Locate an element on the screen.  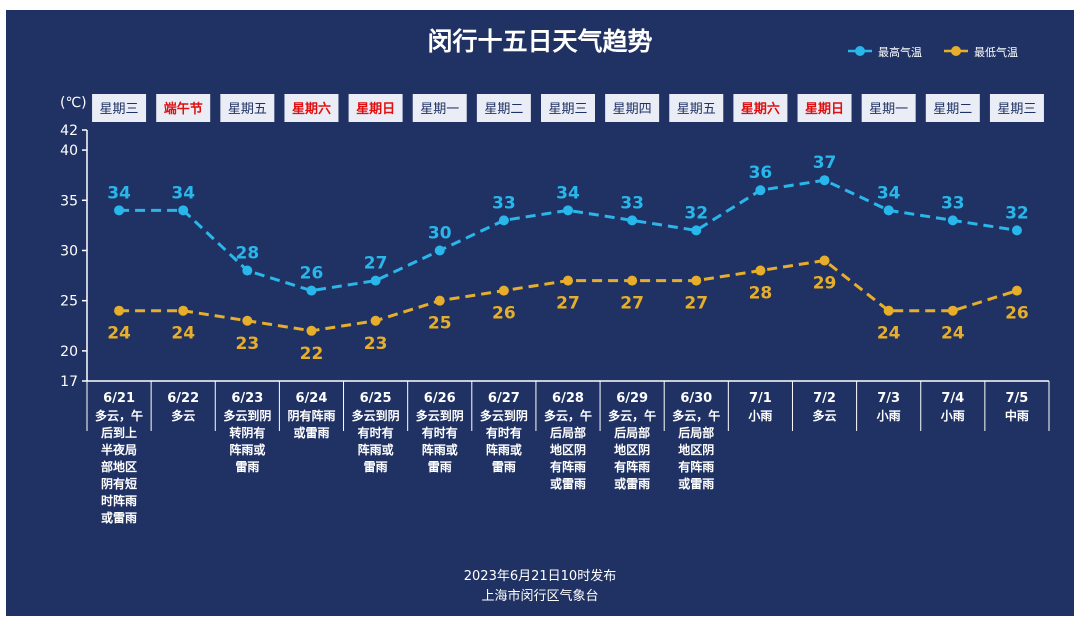
y-tick-label: 17 is located at coordinates (69, 382).